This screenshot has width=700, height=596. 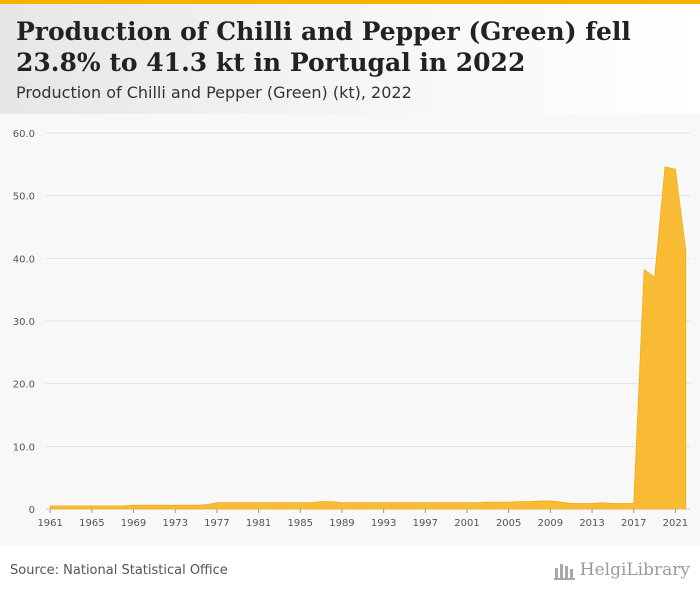 I want to click on helgi-library-logo: HelgiLibrary, so click(x=621, y=570).